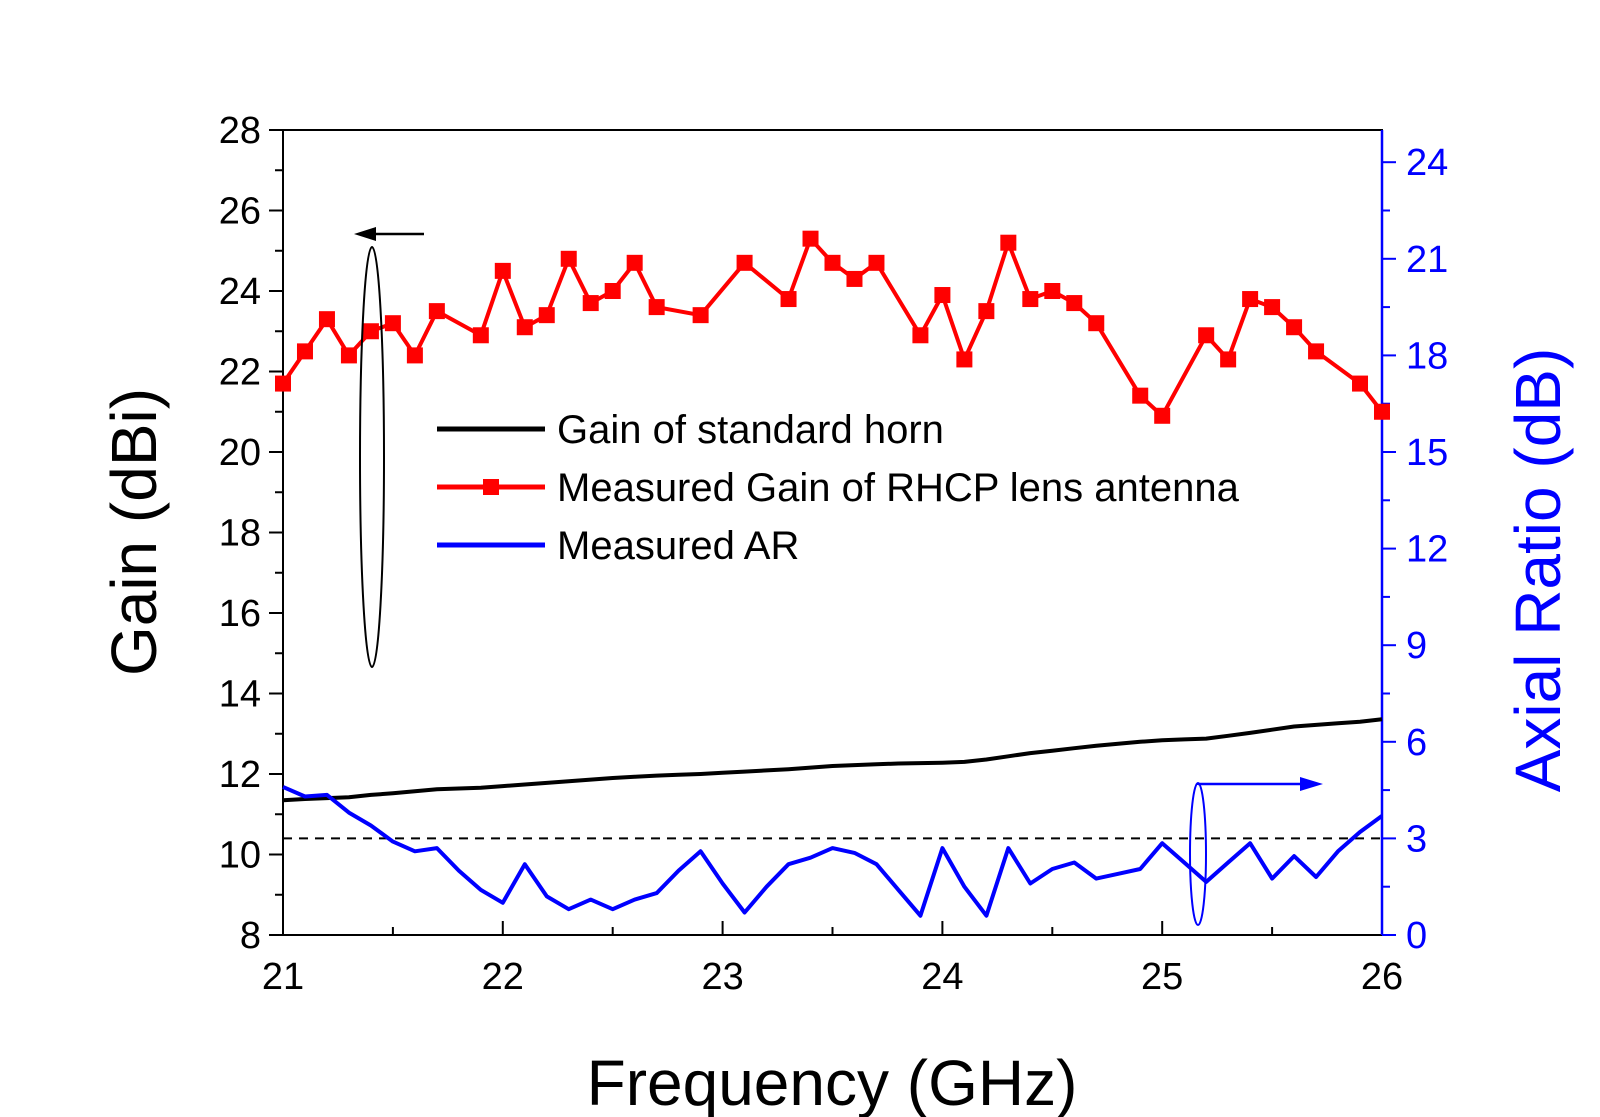 This screenshot has height=1117, width=1600. Describe the element at coordinates (1427, 453) in the screenshot. I see `y-right-tick-label: 15` at that location.